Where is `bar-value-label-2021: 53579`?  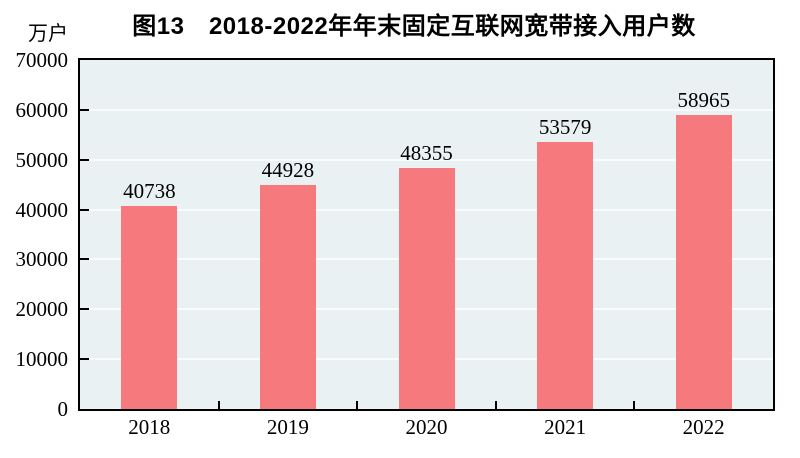 bar-value-label-2021: 53579 is located at coordinates (565, 126).